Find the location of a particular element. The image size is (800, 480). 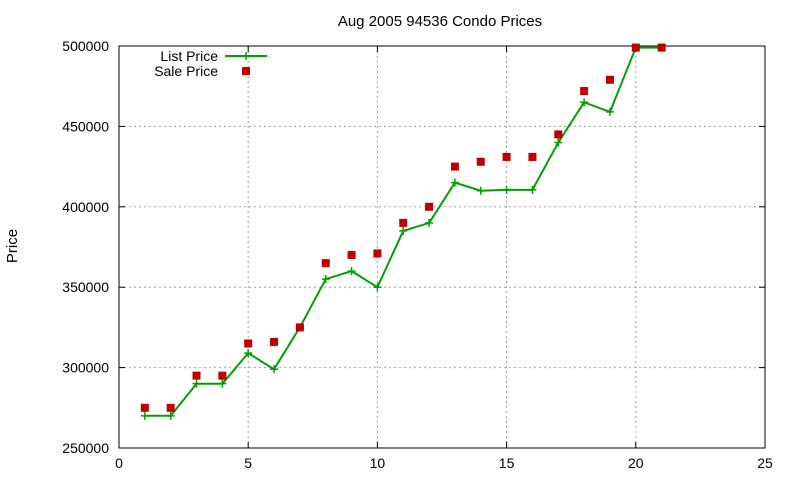

y-tick-label: 400000 is located at coordinates (85, 207).